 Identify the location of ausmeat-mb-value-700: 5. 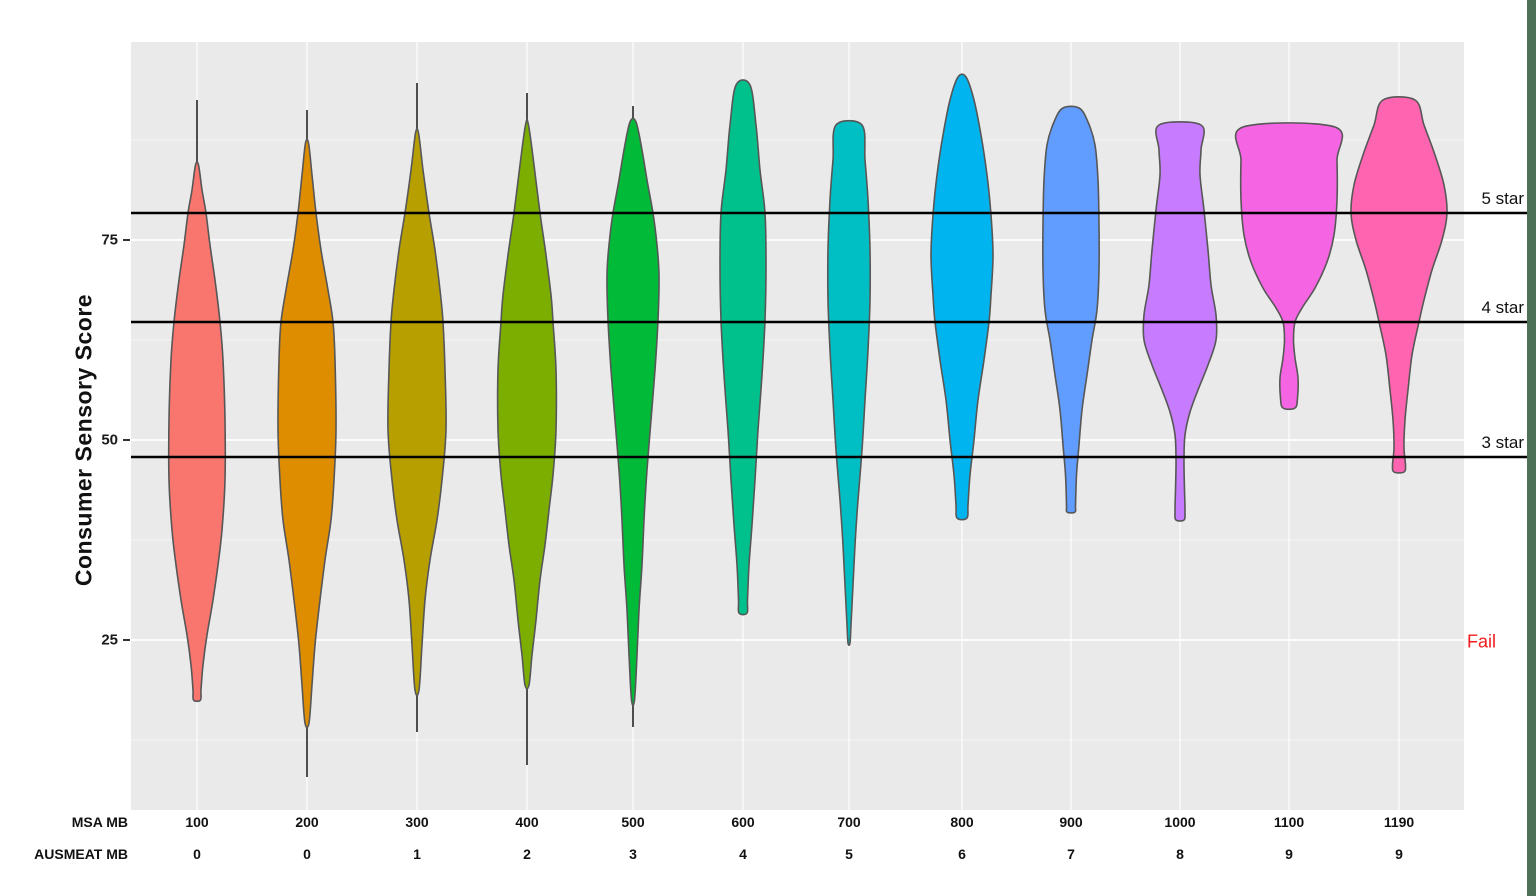
(849, 854).